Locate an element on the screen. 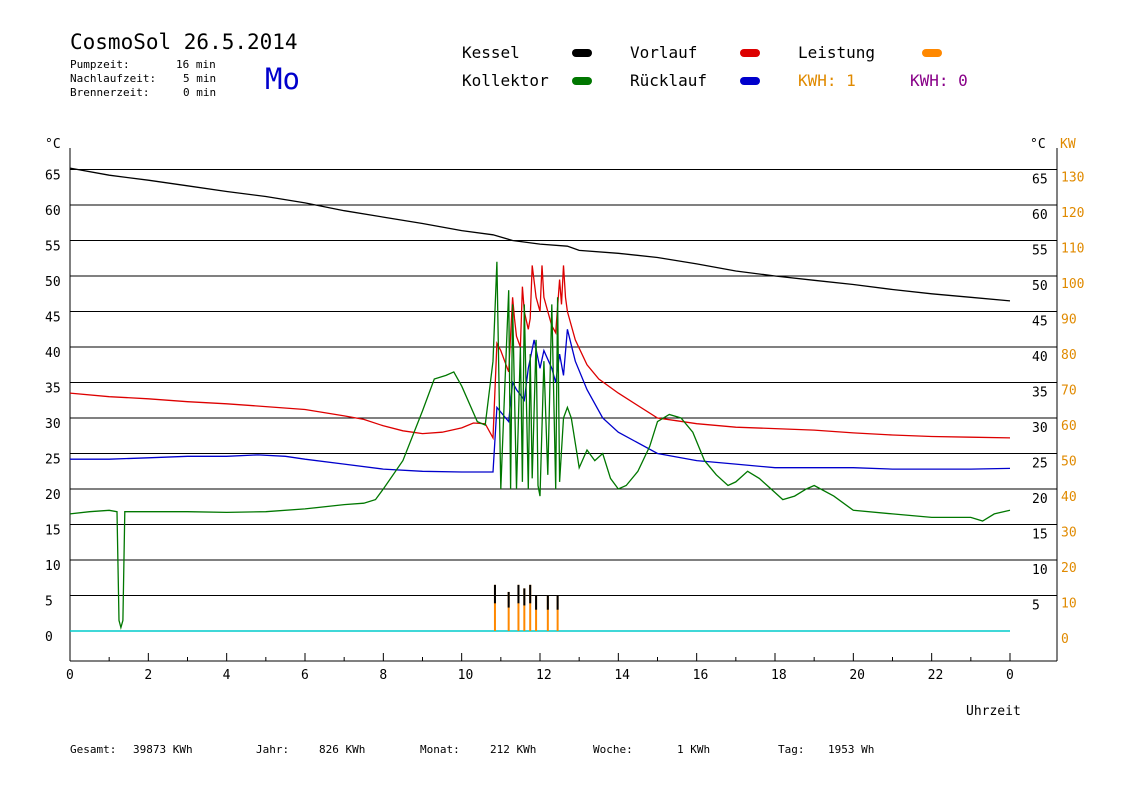 The image size is (1148, 812). y-tick-label: 25 is located at coordinates (53, 460).